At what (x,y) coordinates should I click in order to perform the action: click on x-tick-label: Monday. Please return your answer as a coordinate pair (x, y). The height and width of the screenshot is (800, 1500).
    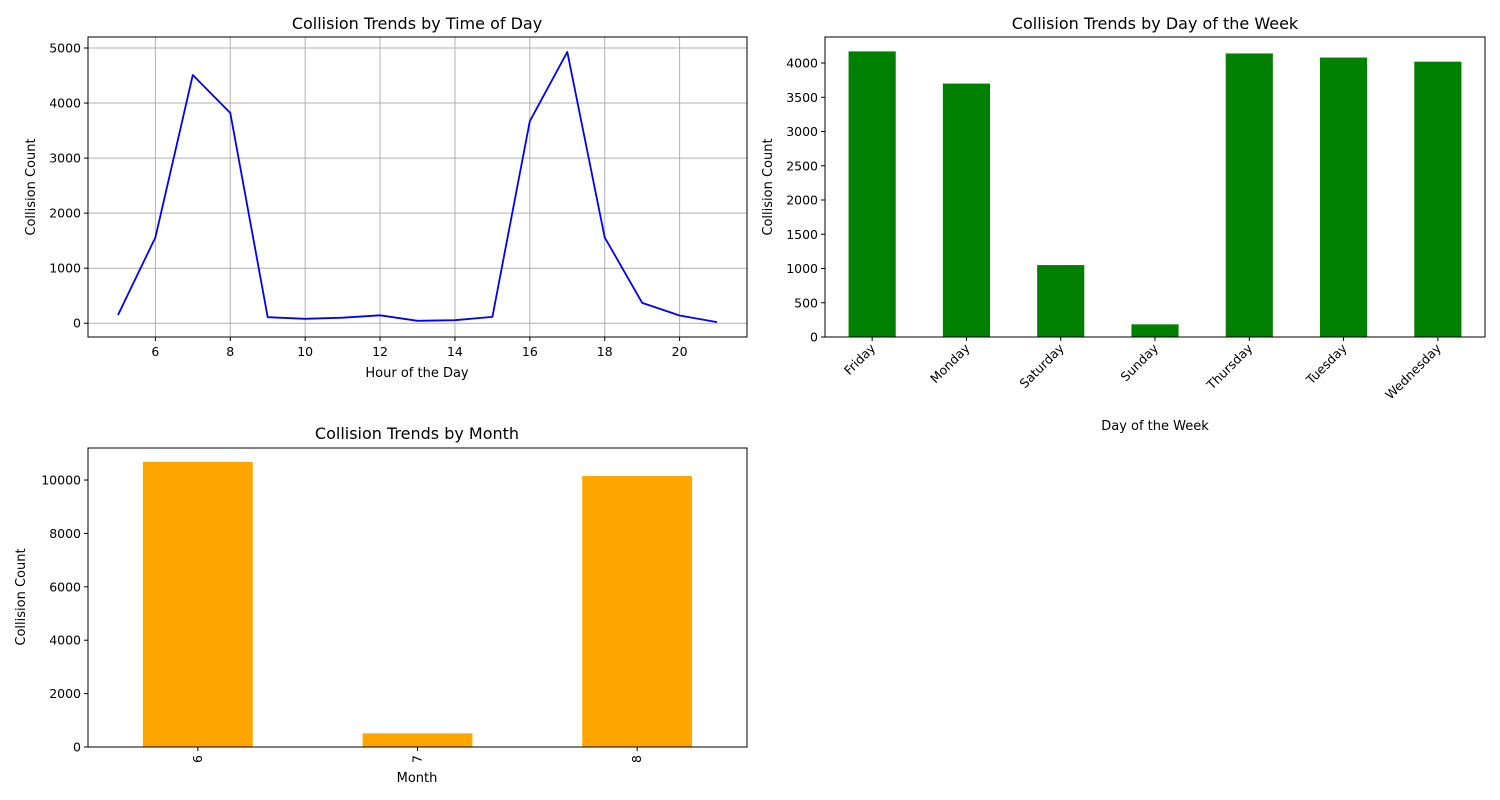
    Looking at the image, I should click on (950, 363).